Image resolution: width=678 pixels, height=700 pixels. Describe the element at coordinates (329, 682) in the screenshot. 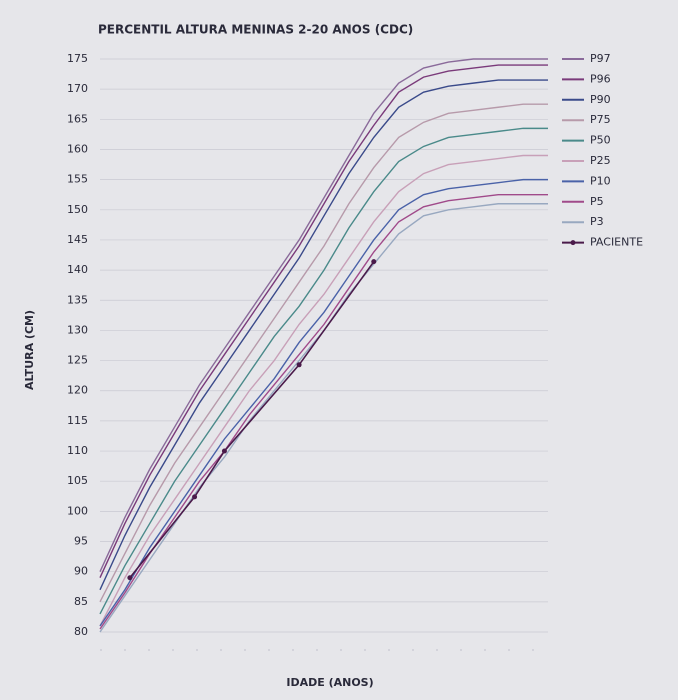

I see `x-axis-label: IDADE (ANOS)` at that location.